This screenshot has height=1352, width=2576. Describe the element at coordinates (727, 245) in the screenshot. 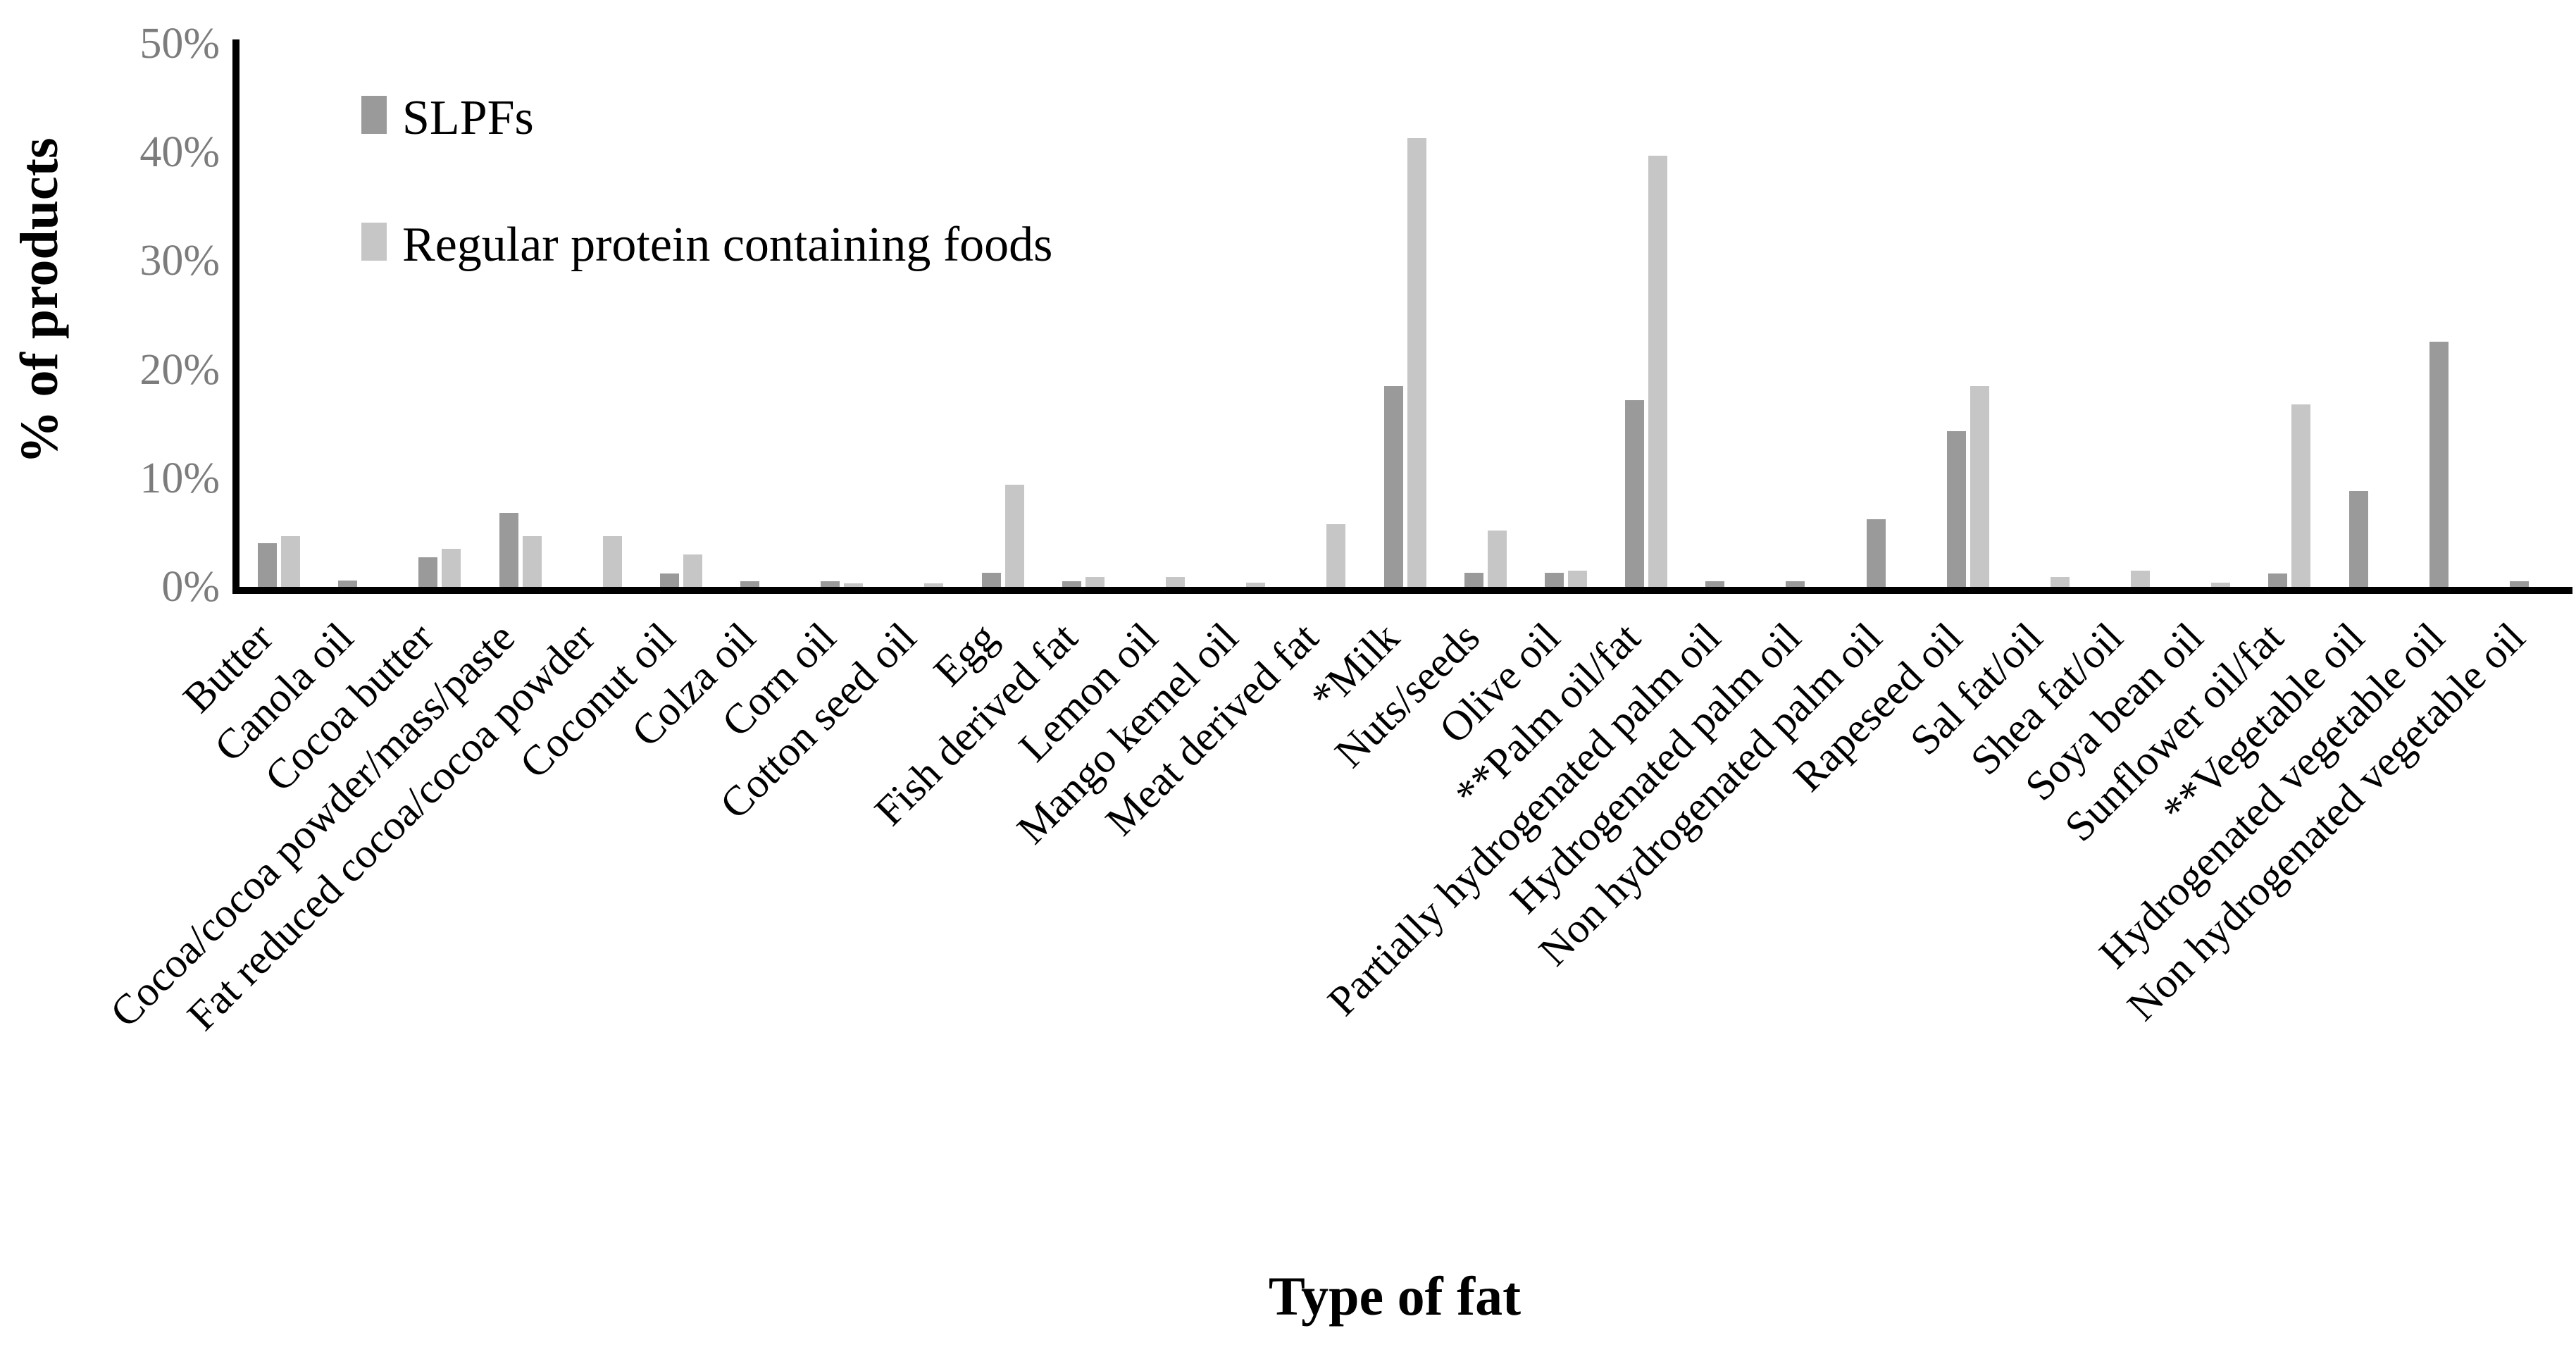

I see `legend-label-regular: Regular protein containing foods` at that location.